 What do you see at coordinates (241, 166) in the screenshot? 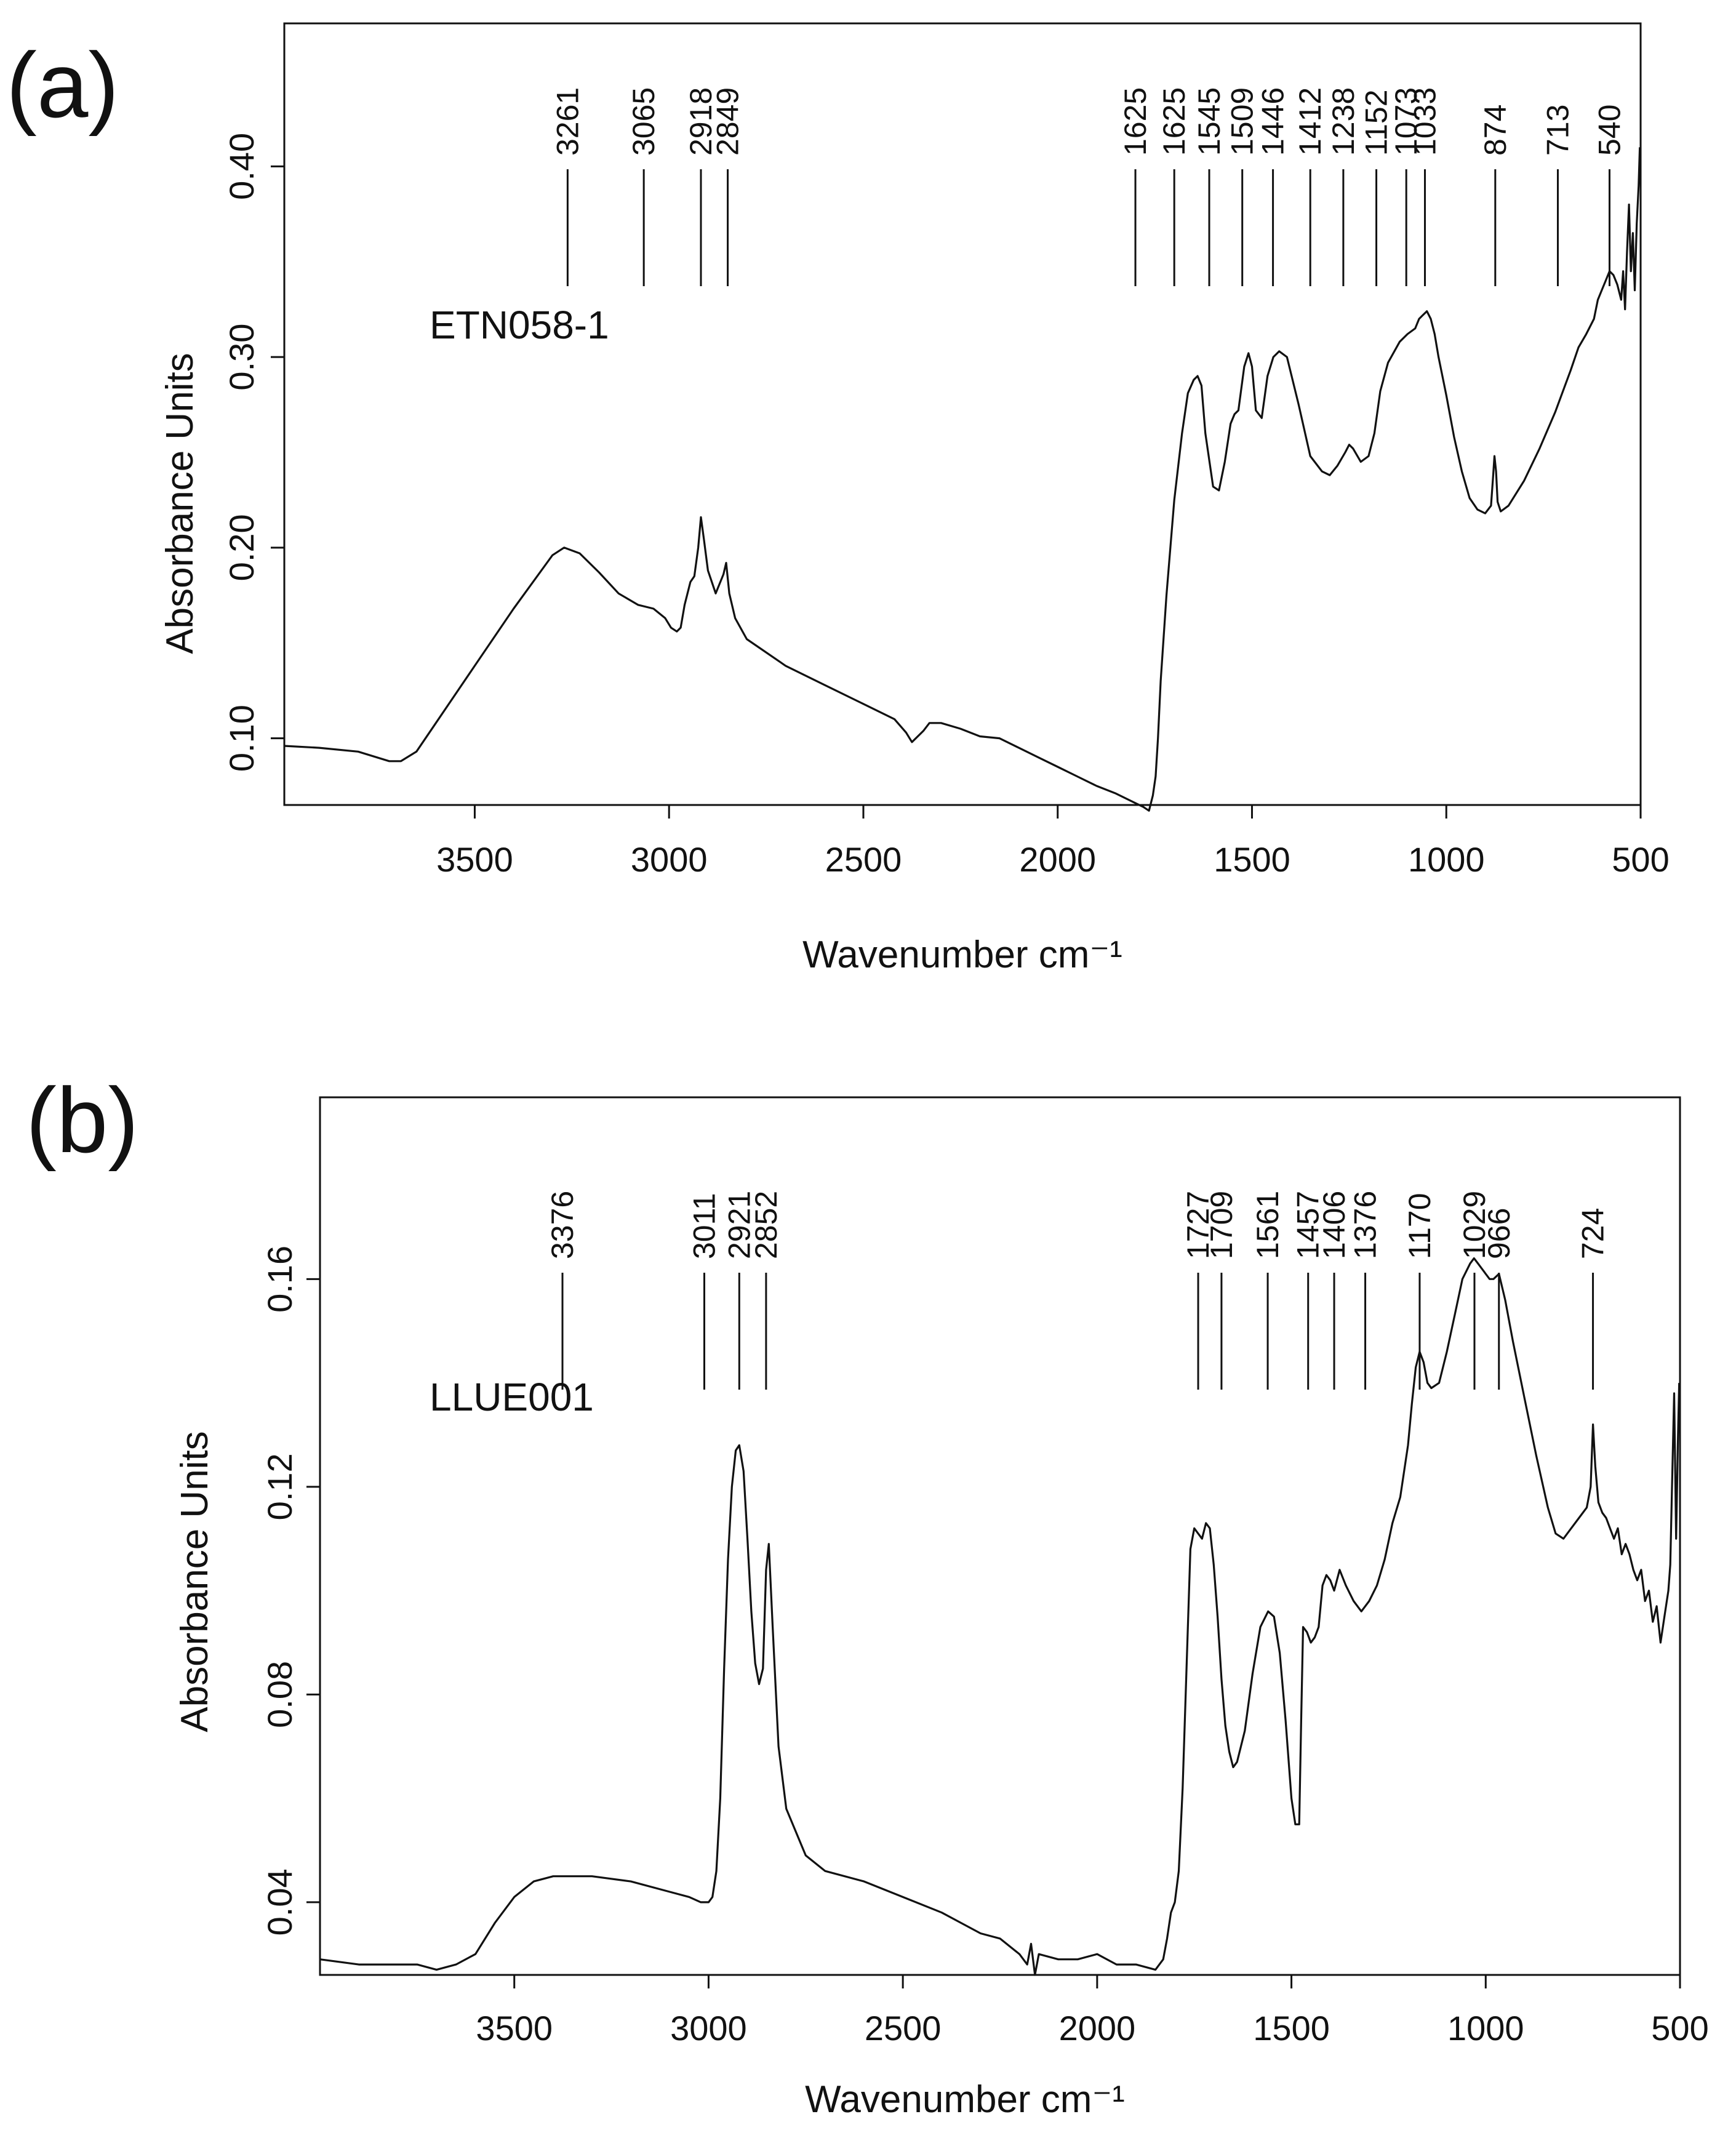
I see `y-tick-label: 0.40` at bounding box center [241, 166].